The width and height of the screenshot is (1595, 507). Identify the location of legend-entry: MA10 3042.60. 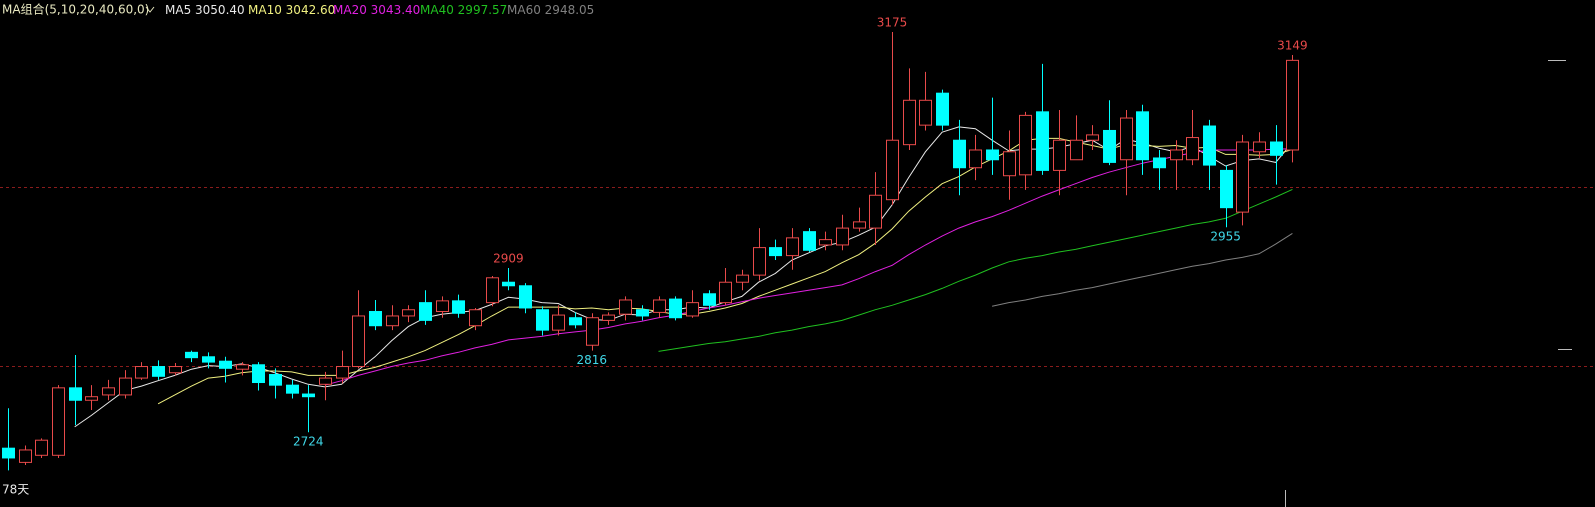
(291, 10).